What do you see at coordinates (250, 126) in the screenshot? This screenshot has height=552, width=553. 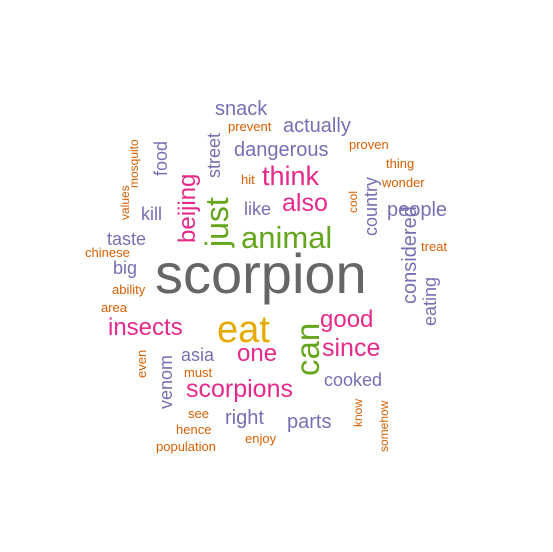 I see `word-prevent: prevent` at bounding box center [250, 126].